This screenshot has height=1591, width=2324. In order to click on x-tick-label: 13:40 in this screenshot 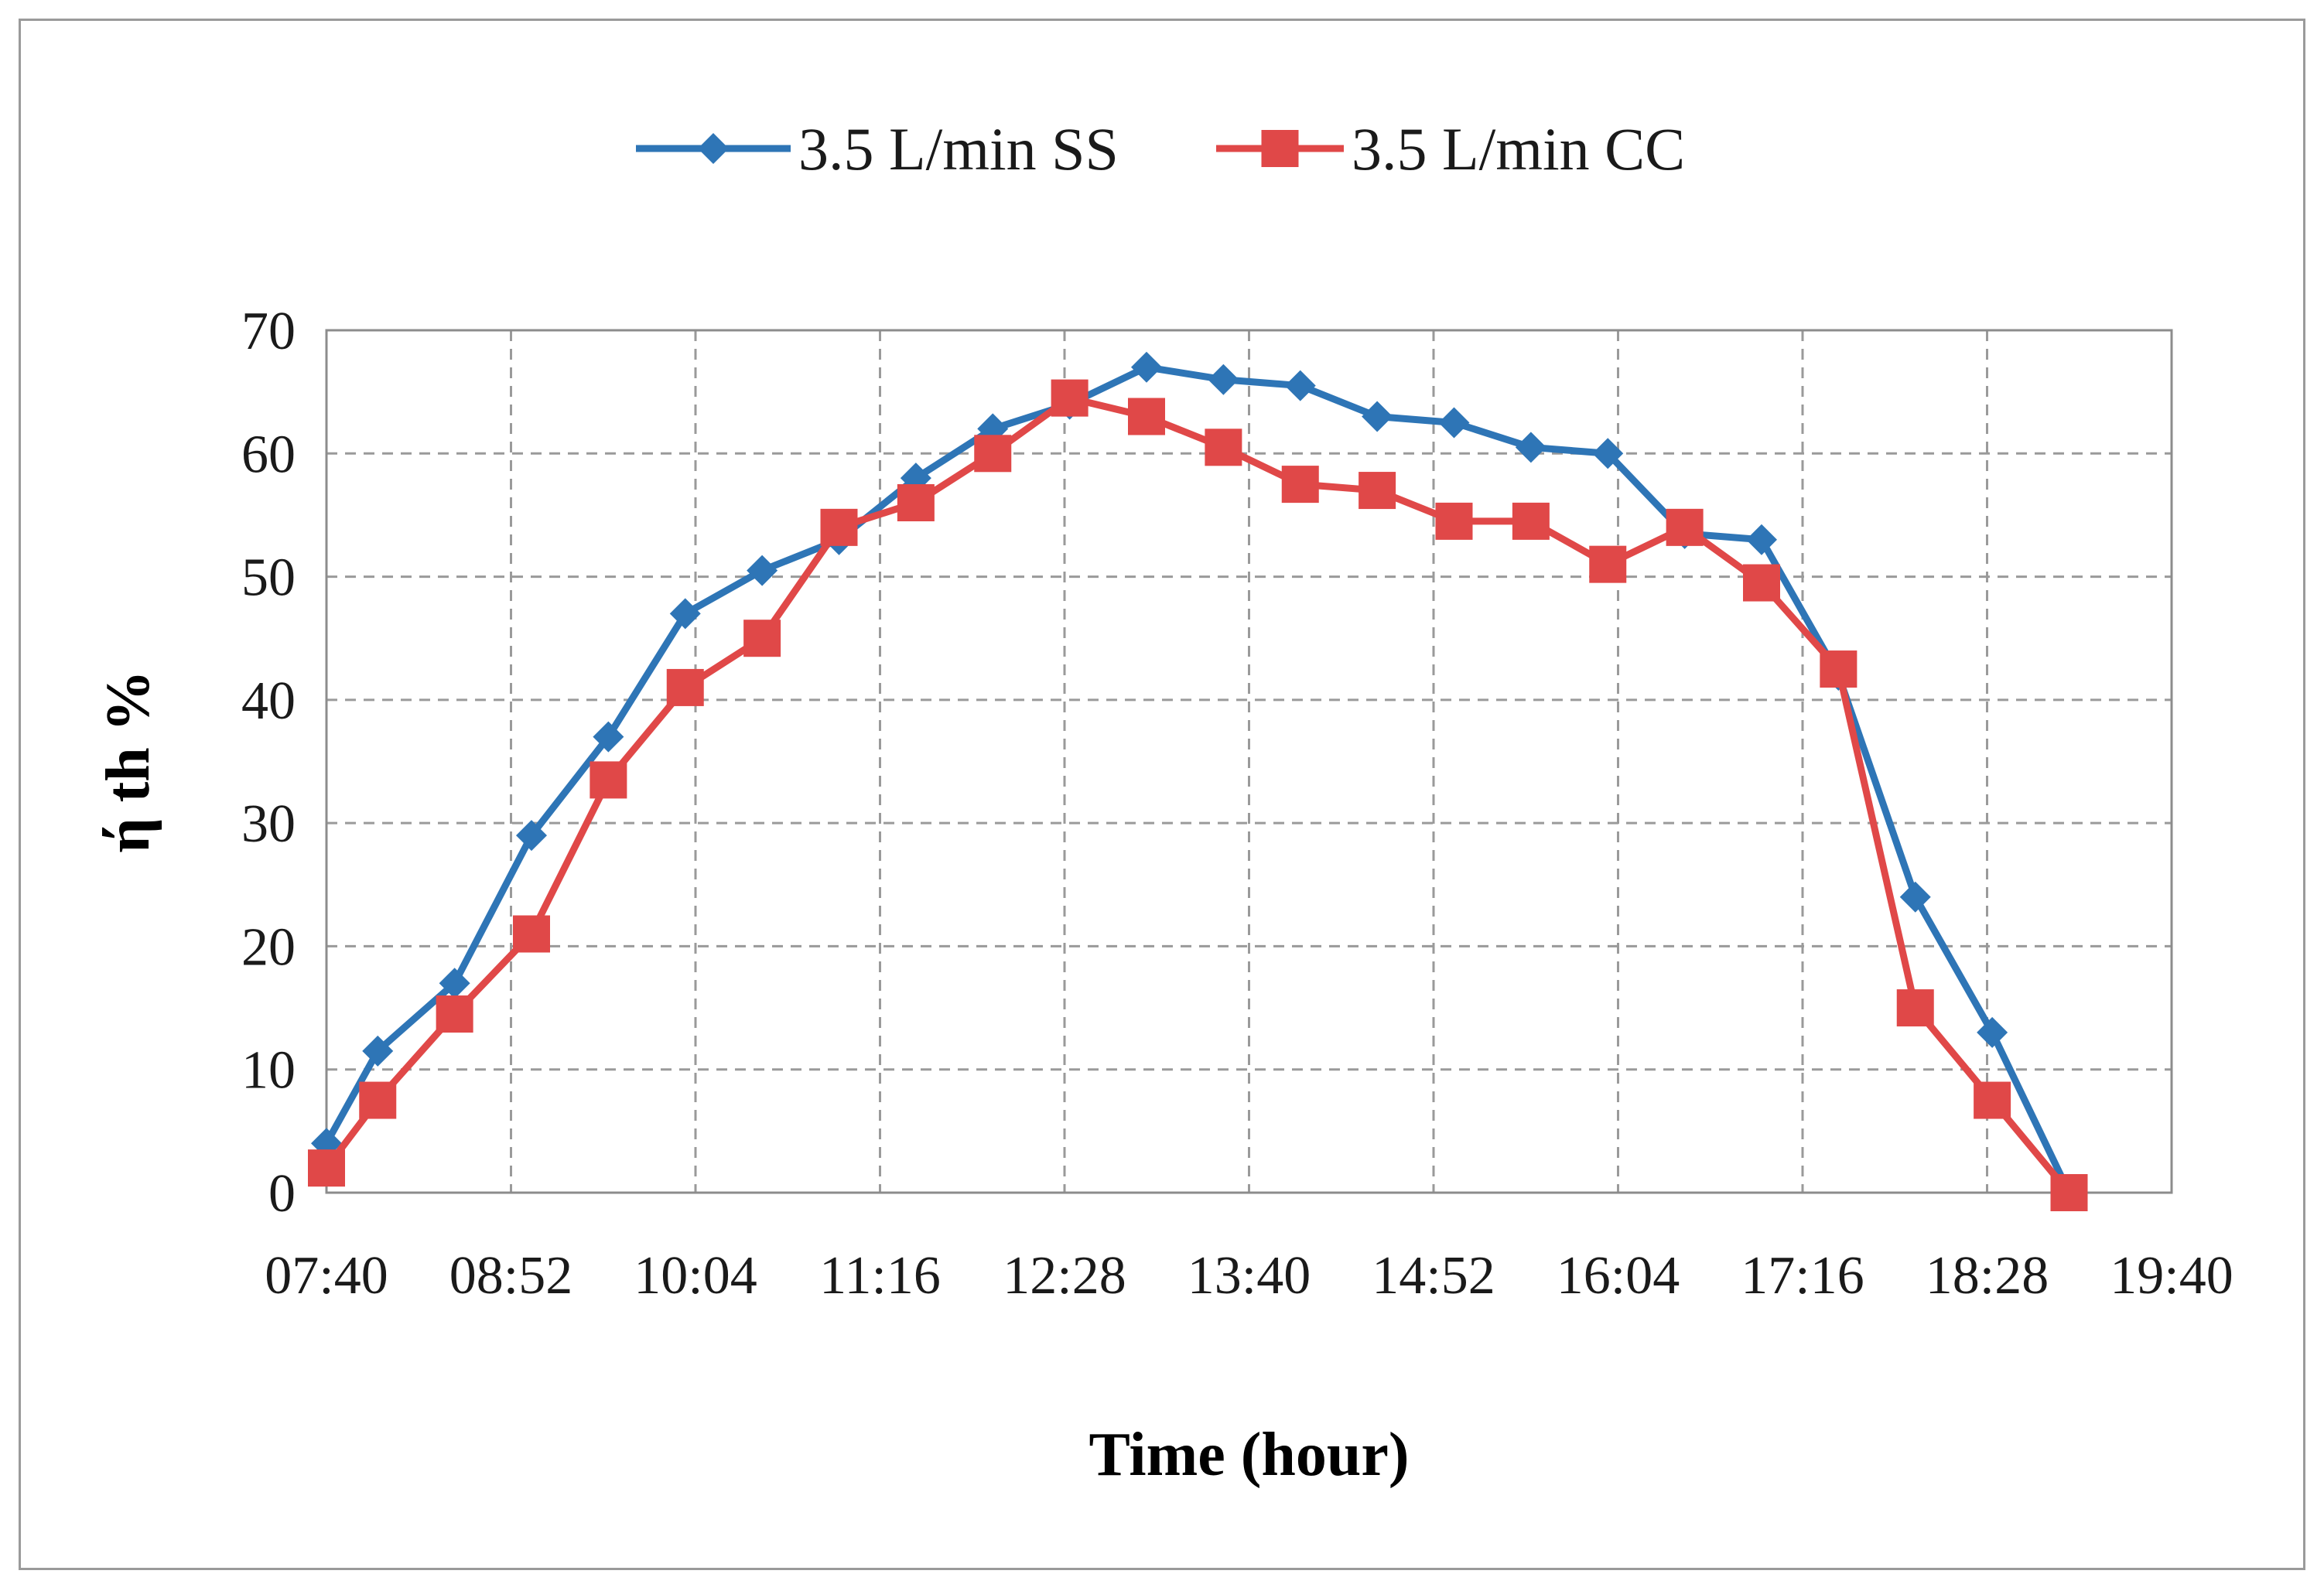, I will do `click(1249, 1276)`.